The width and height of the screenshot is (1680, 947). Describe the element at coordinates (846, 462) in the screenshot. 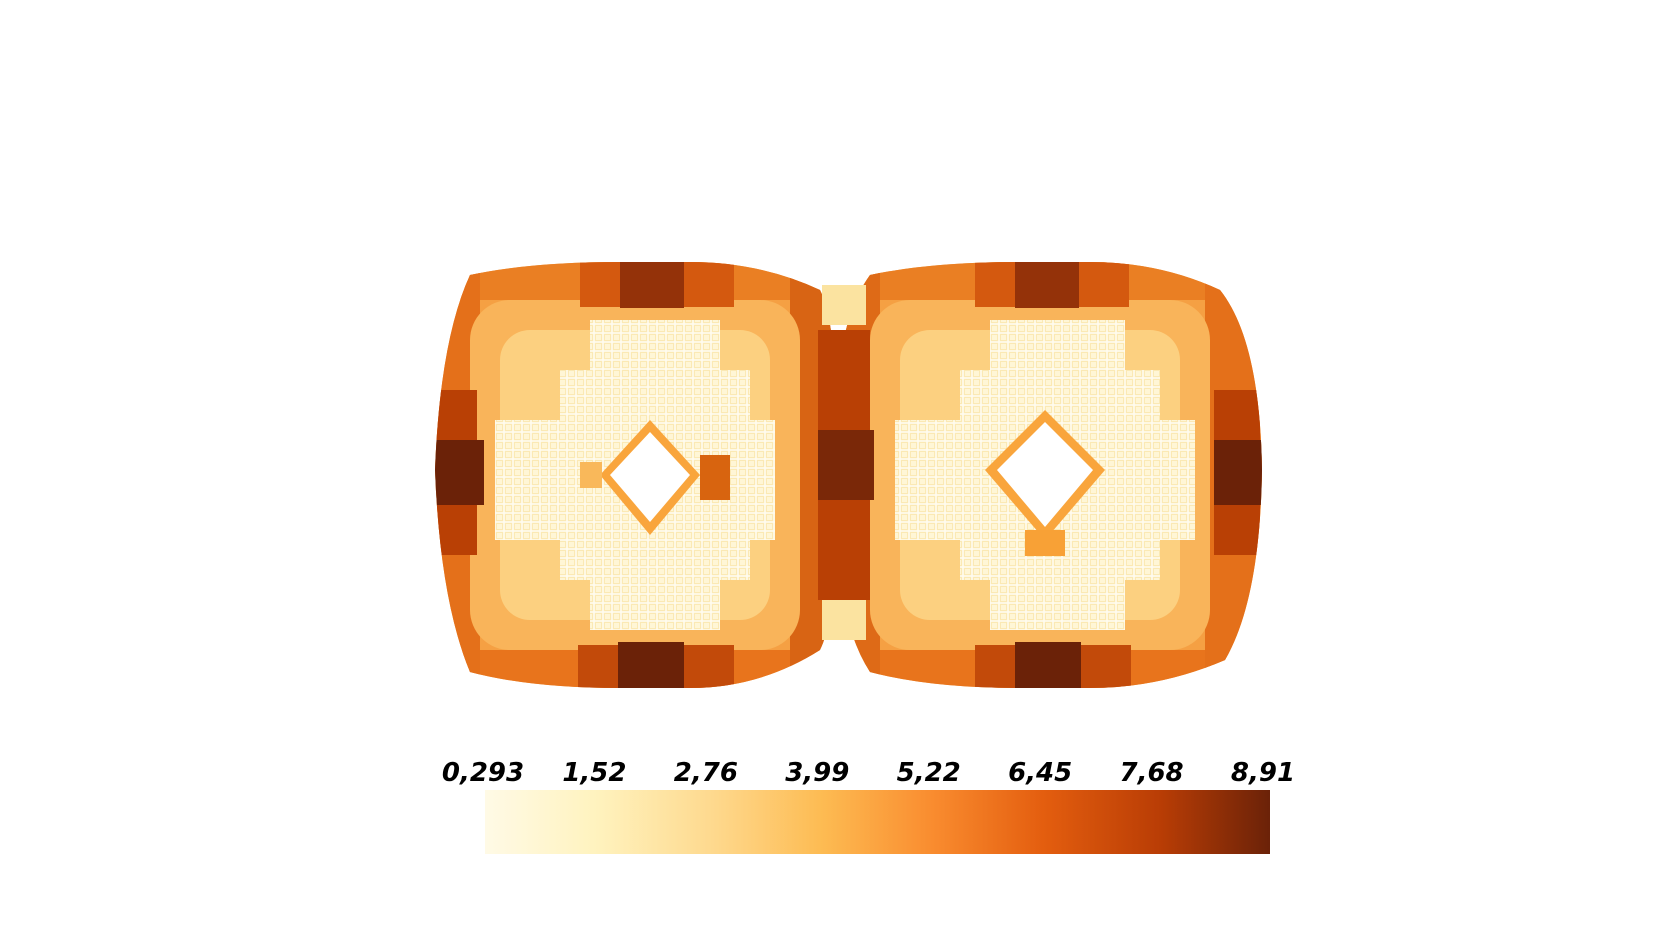

I see `mesh-junction` at that location.